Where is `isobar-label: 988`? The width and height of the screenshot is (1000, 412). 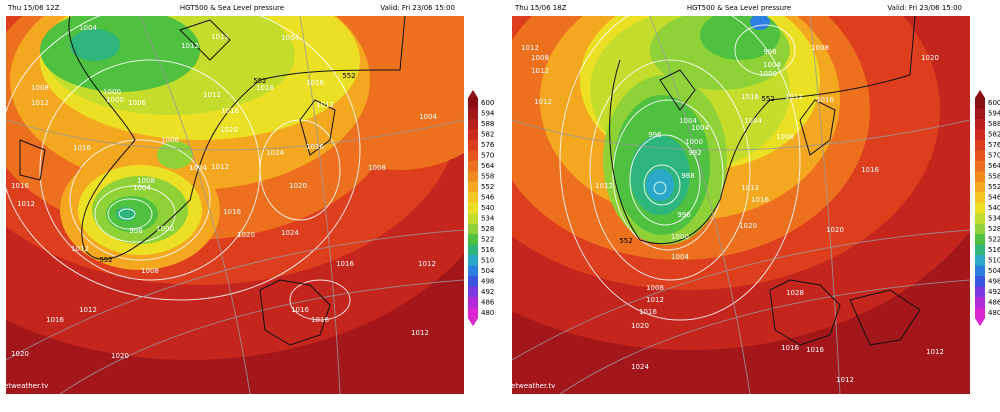 isobar-label: 988 is located at coordinates (687, 176).